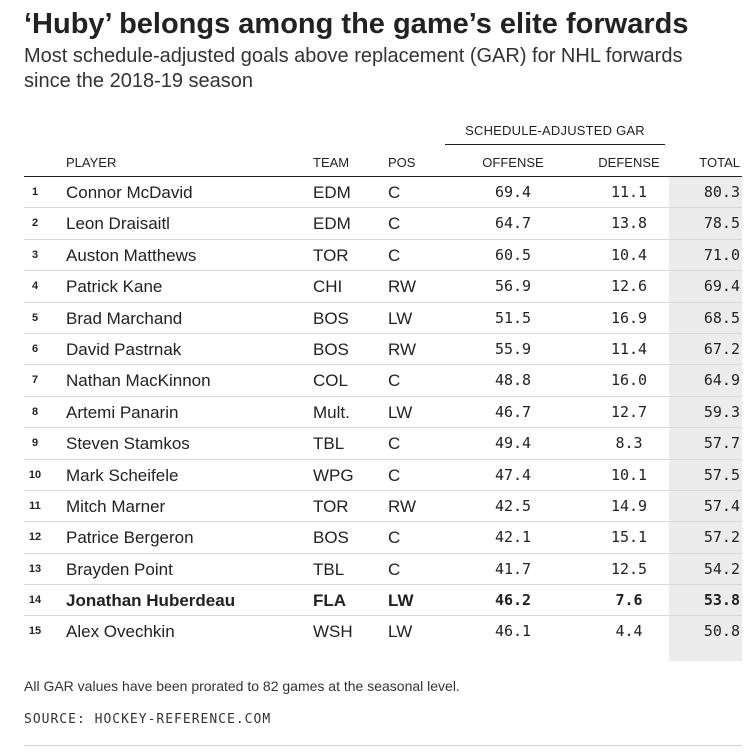  What do you see at coordinates (721, 192) in the screenshot?
I see `total-value: 80.3` at bounding box center [721, 192].